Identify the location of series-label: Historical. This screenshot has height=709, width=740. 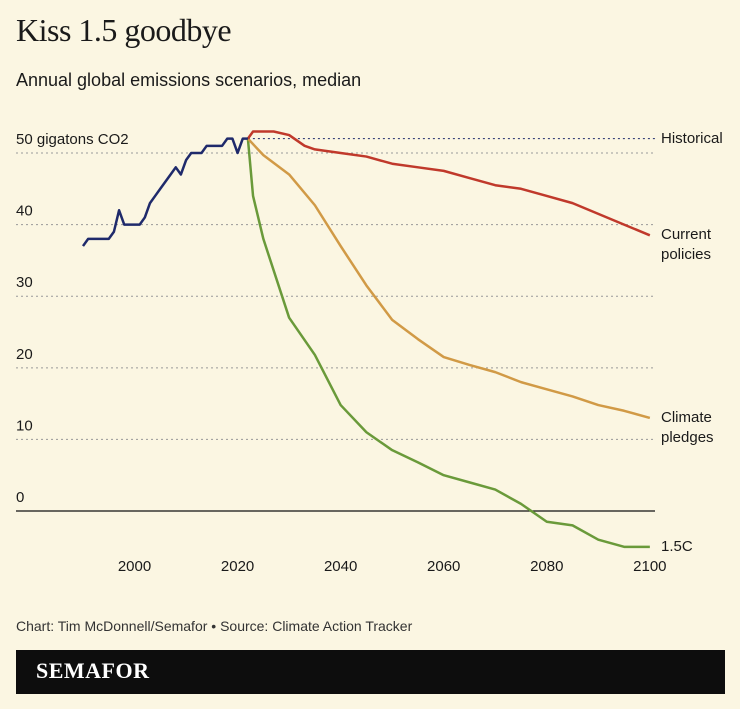
(692, 138).